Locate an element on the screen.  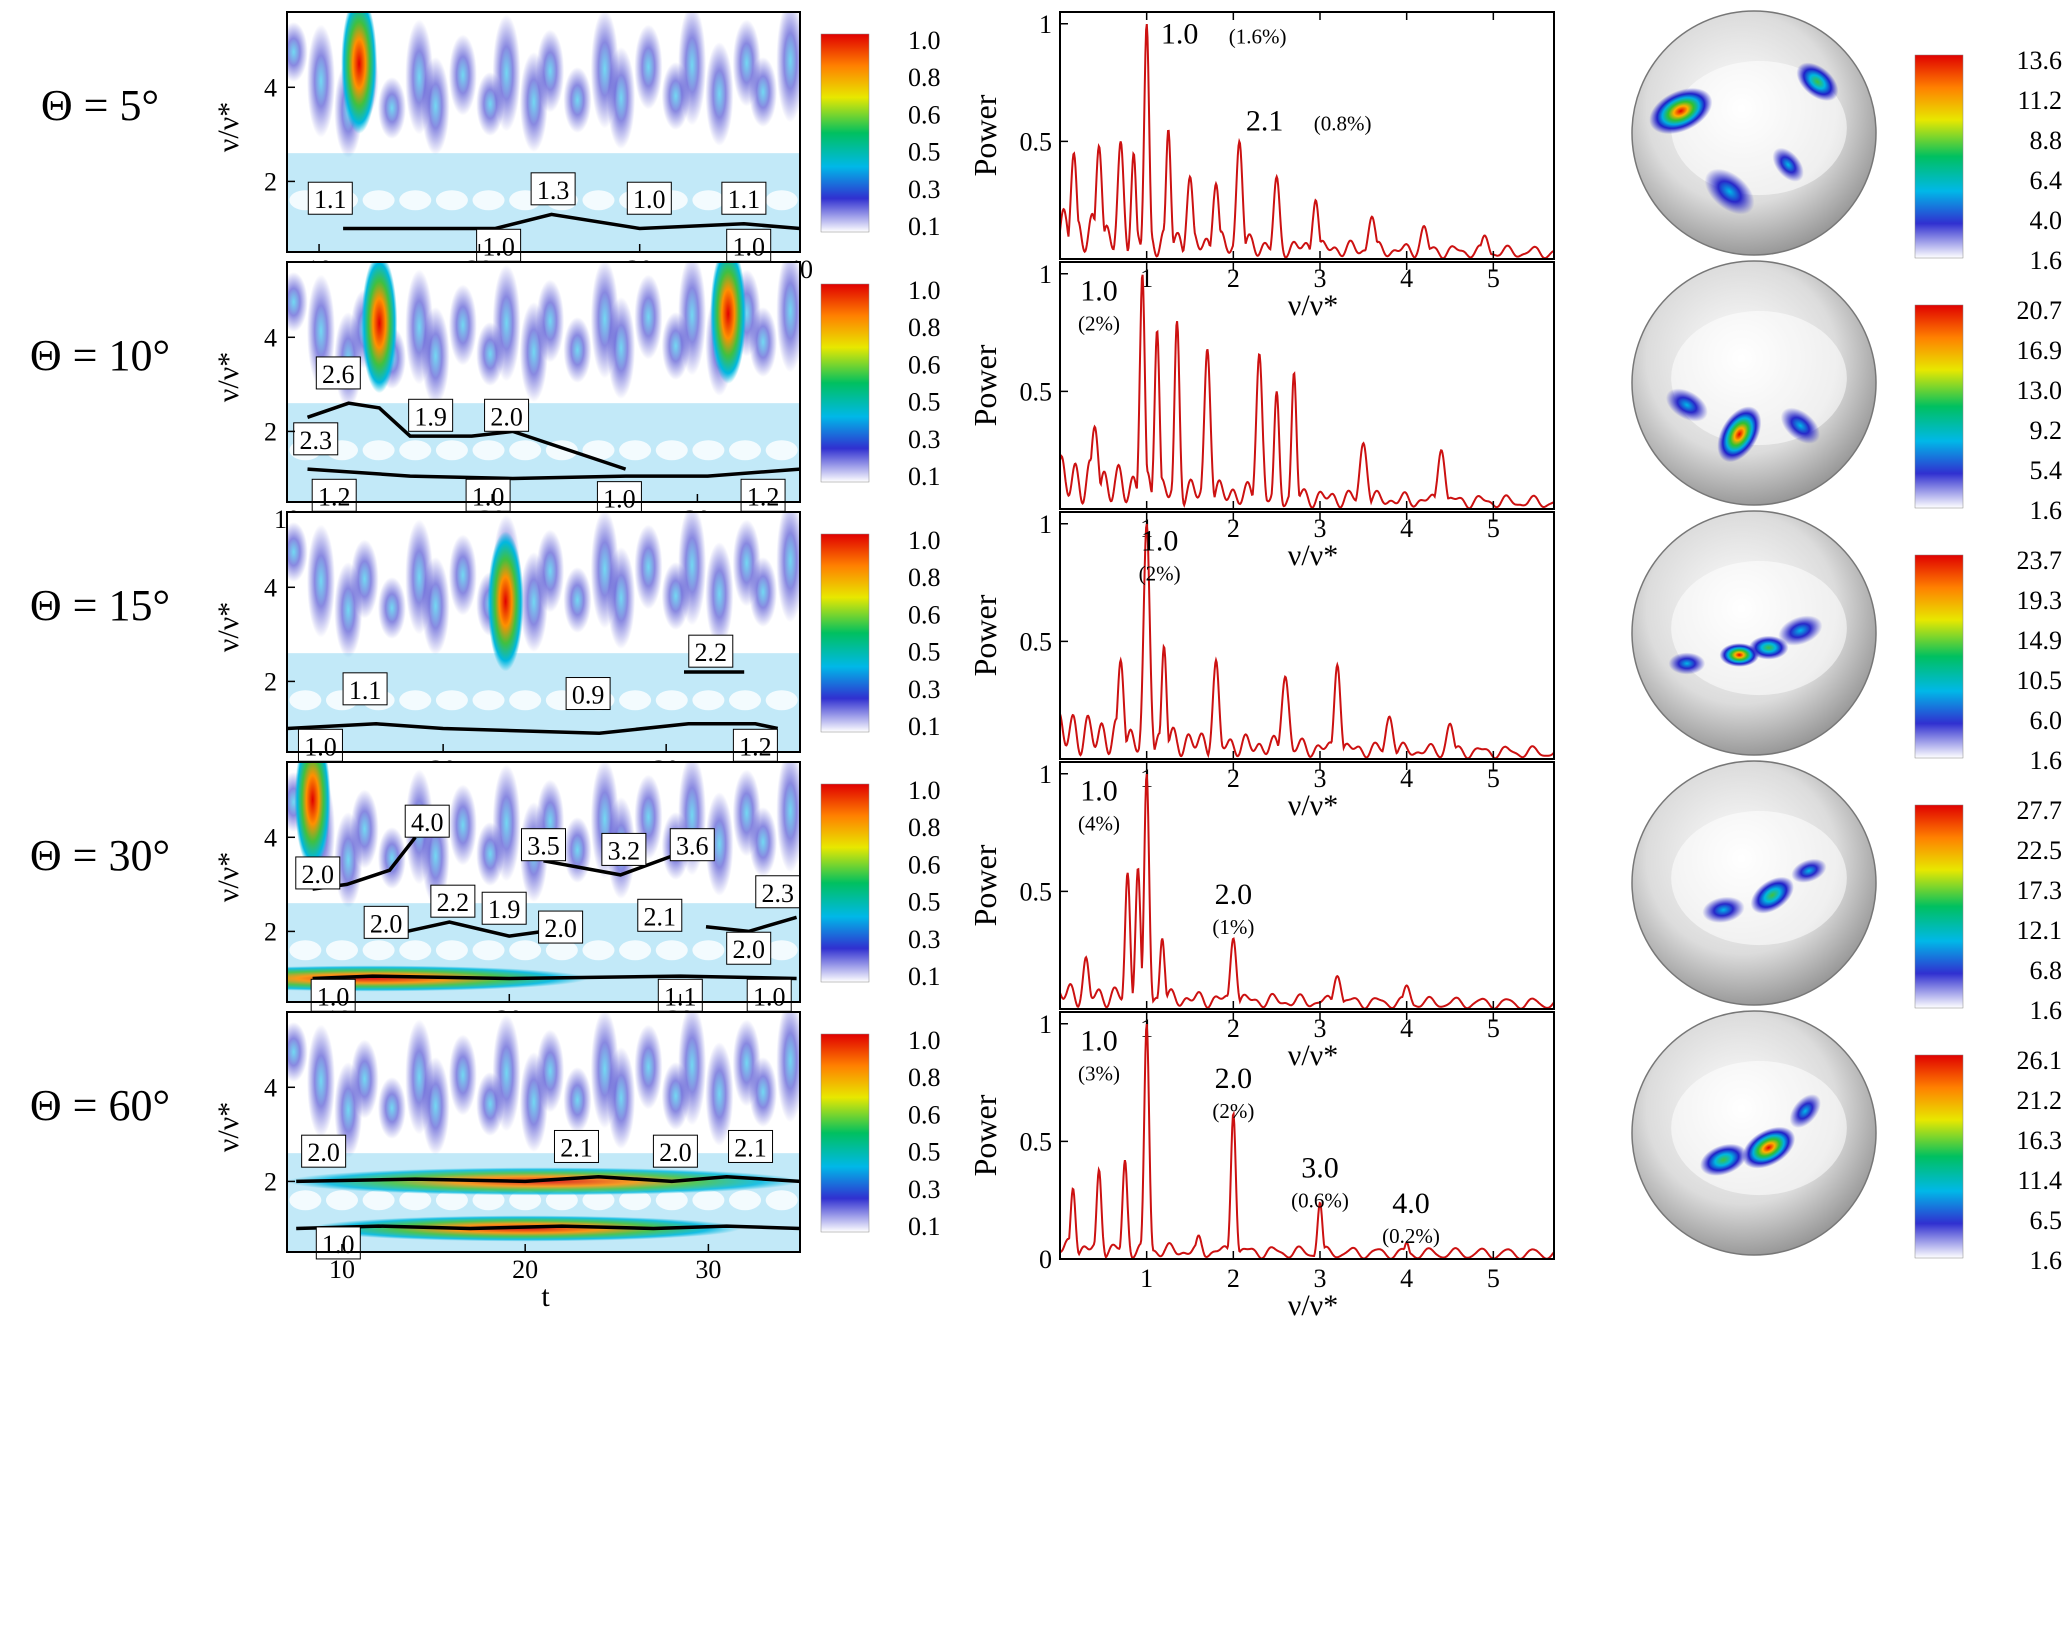
sphere-field is located at coordinates (1745, 645).